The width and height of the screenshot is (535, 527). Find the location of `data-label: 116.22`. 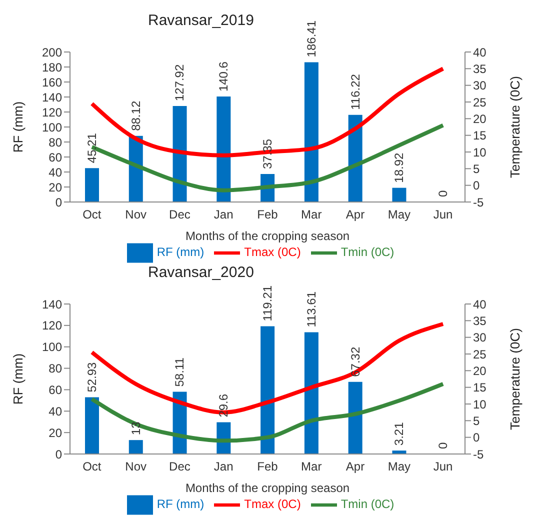

data-label: 116.22 is located at coordinates (355, 92).